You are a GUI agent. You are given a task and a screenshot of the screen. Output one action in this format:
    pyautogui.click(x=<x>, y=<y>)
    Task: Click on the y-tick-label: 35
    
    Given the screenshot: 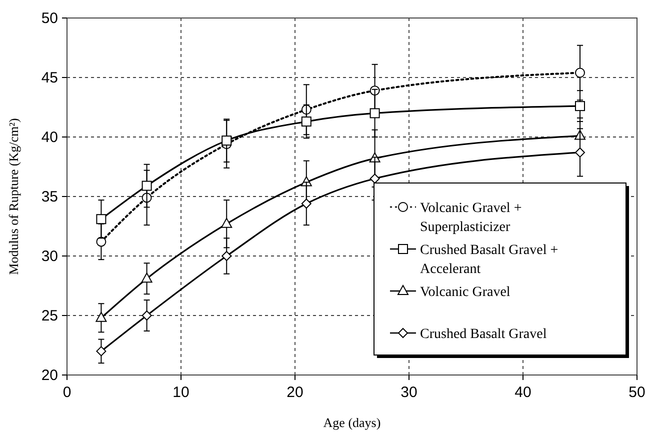 What is the action you would take?
    pyautogui.click(x=49, y=197)
    